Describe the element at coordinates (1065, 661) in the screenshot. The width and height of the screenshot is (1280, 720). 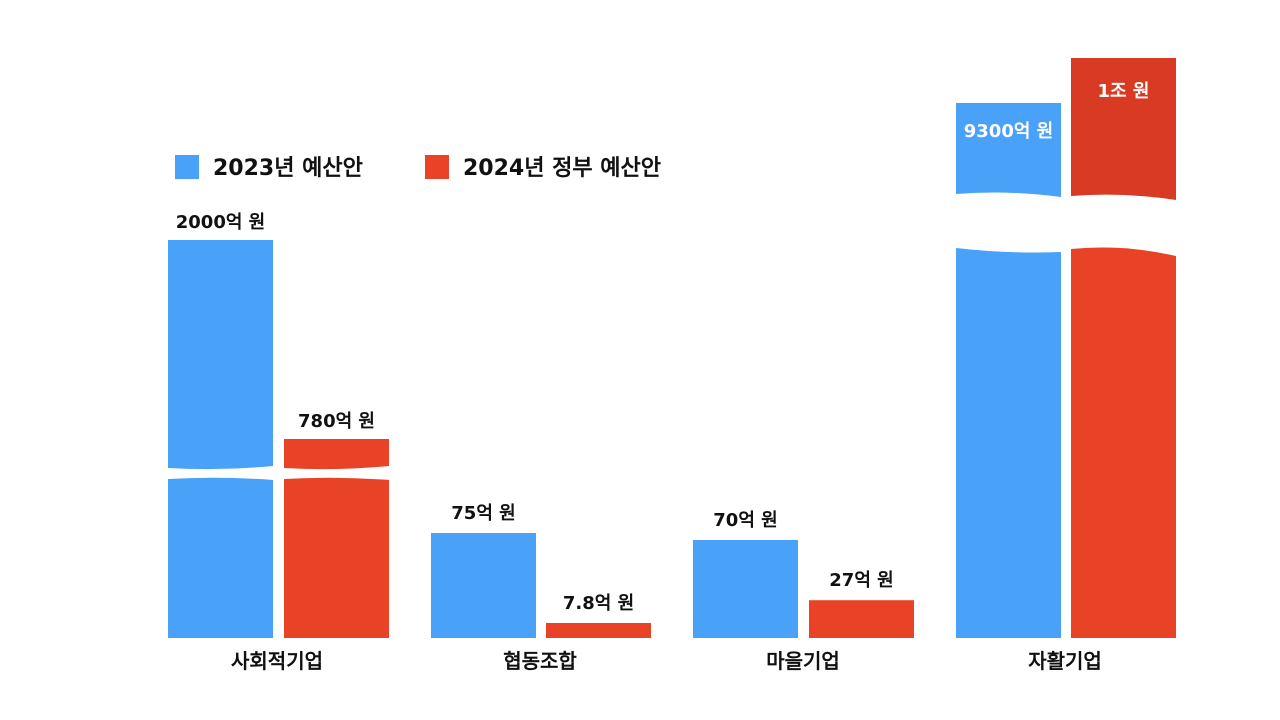
I see `category-label-self-sufficiency-enterprise: 자활기업` at that location.